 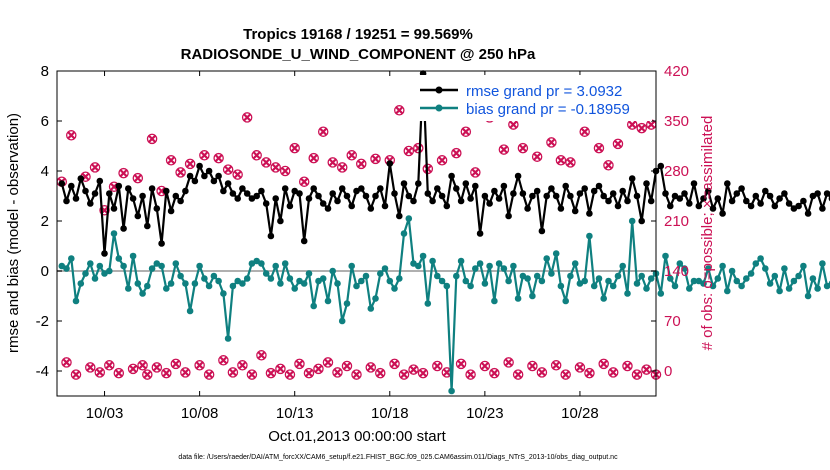 I want to click on x-tick-label: 10/13, so click(x=295, y=413).